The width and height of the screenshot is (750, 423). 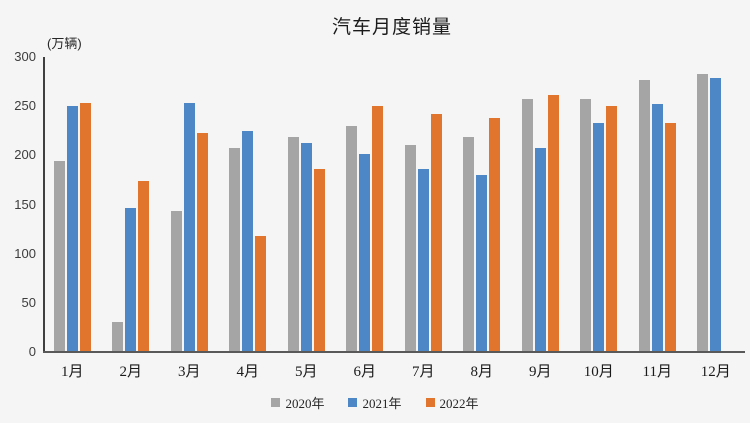 What do you see at coordinates (382, 403) in the screenshot?
I see `legend-label: 2021年` at bounding box center [382, 403].